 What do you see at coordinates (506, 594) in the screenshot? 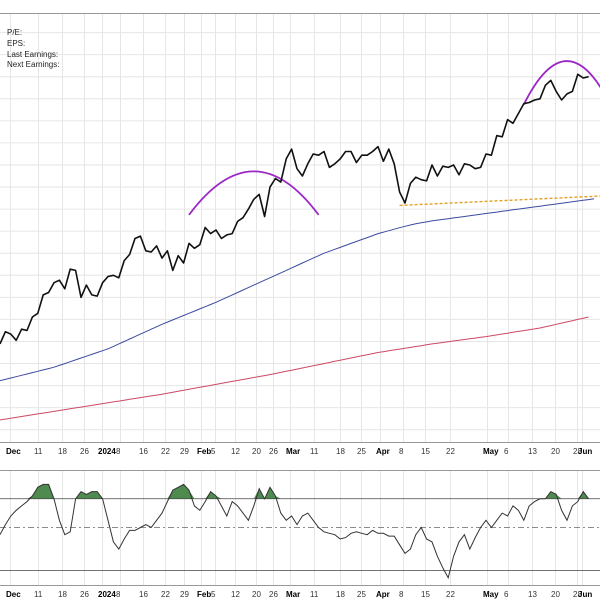
I see `x-axis-osc-tick-label: 6` at bounding box center [506, 594].